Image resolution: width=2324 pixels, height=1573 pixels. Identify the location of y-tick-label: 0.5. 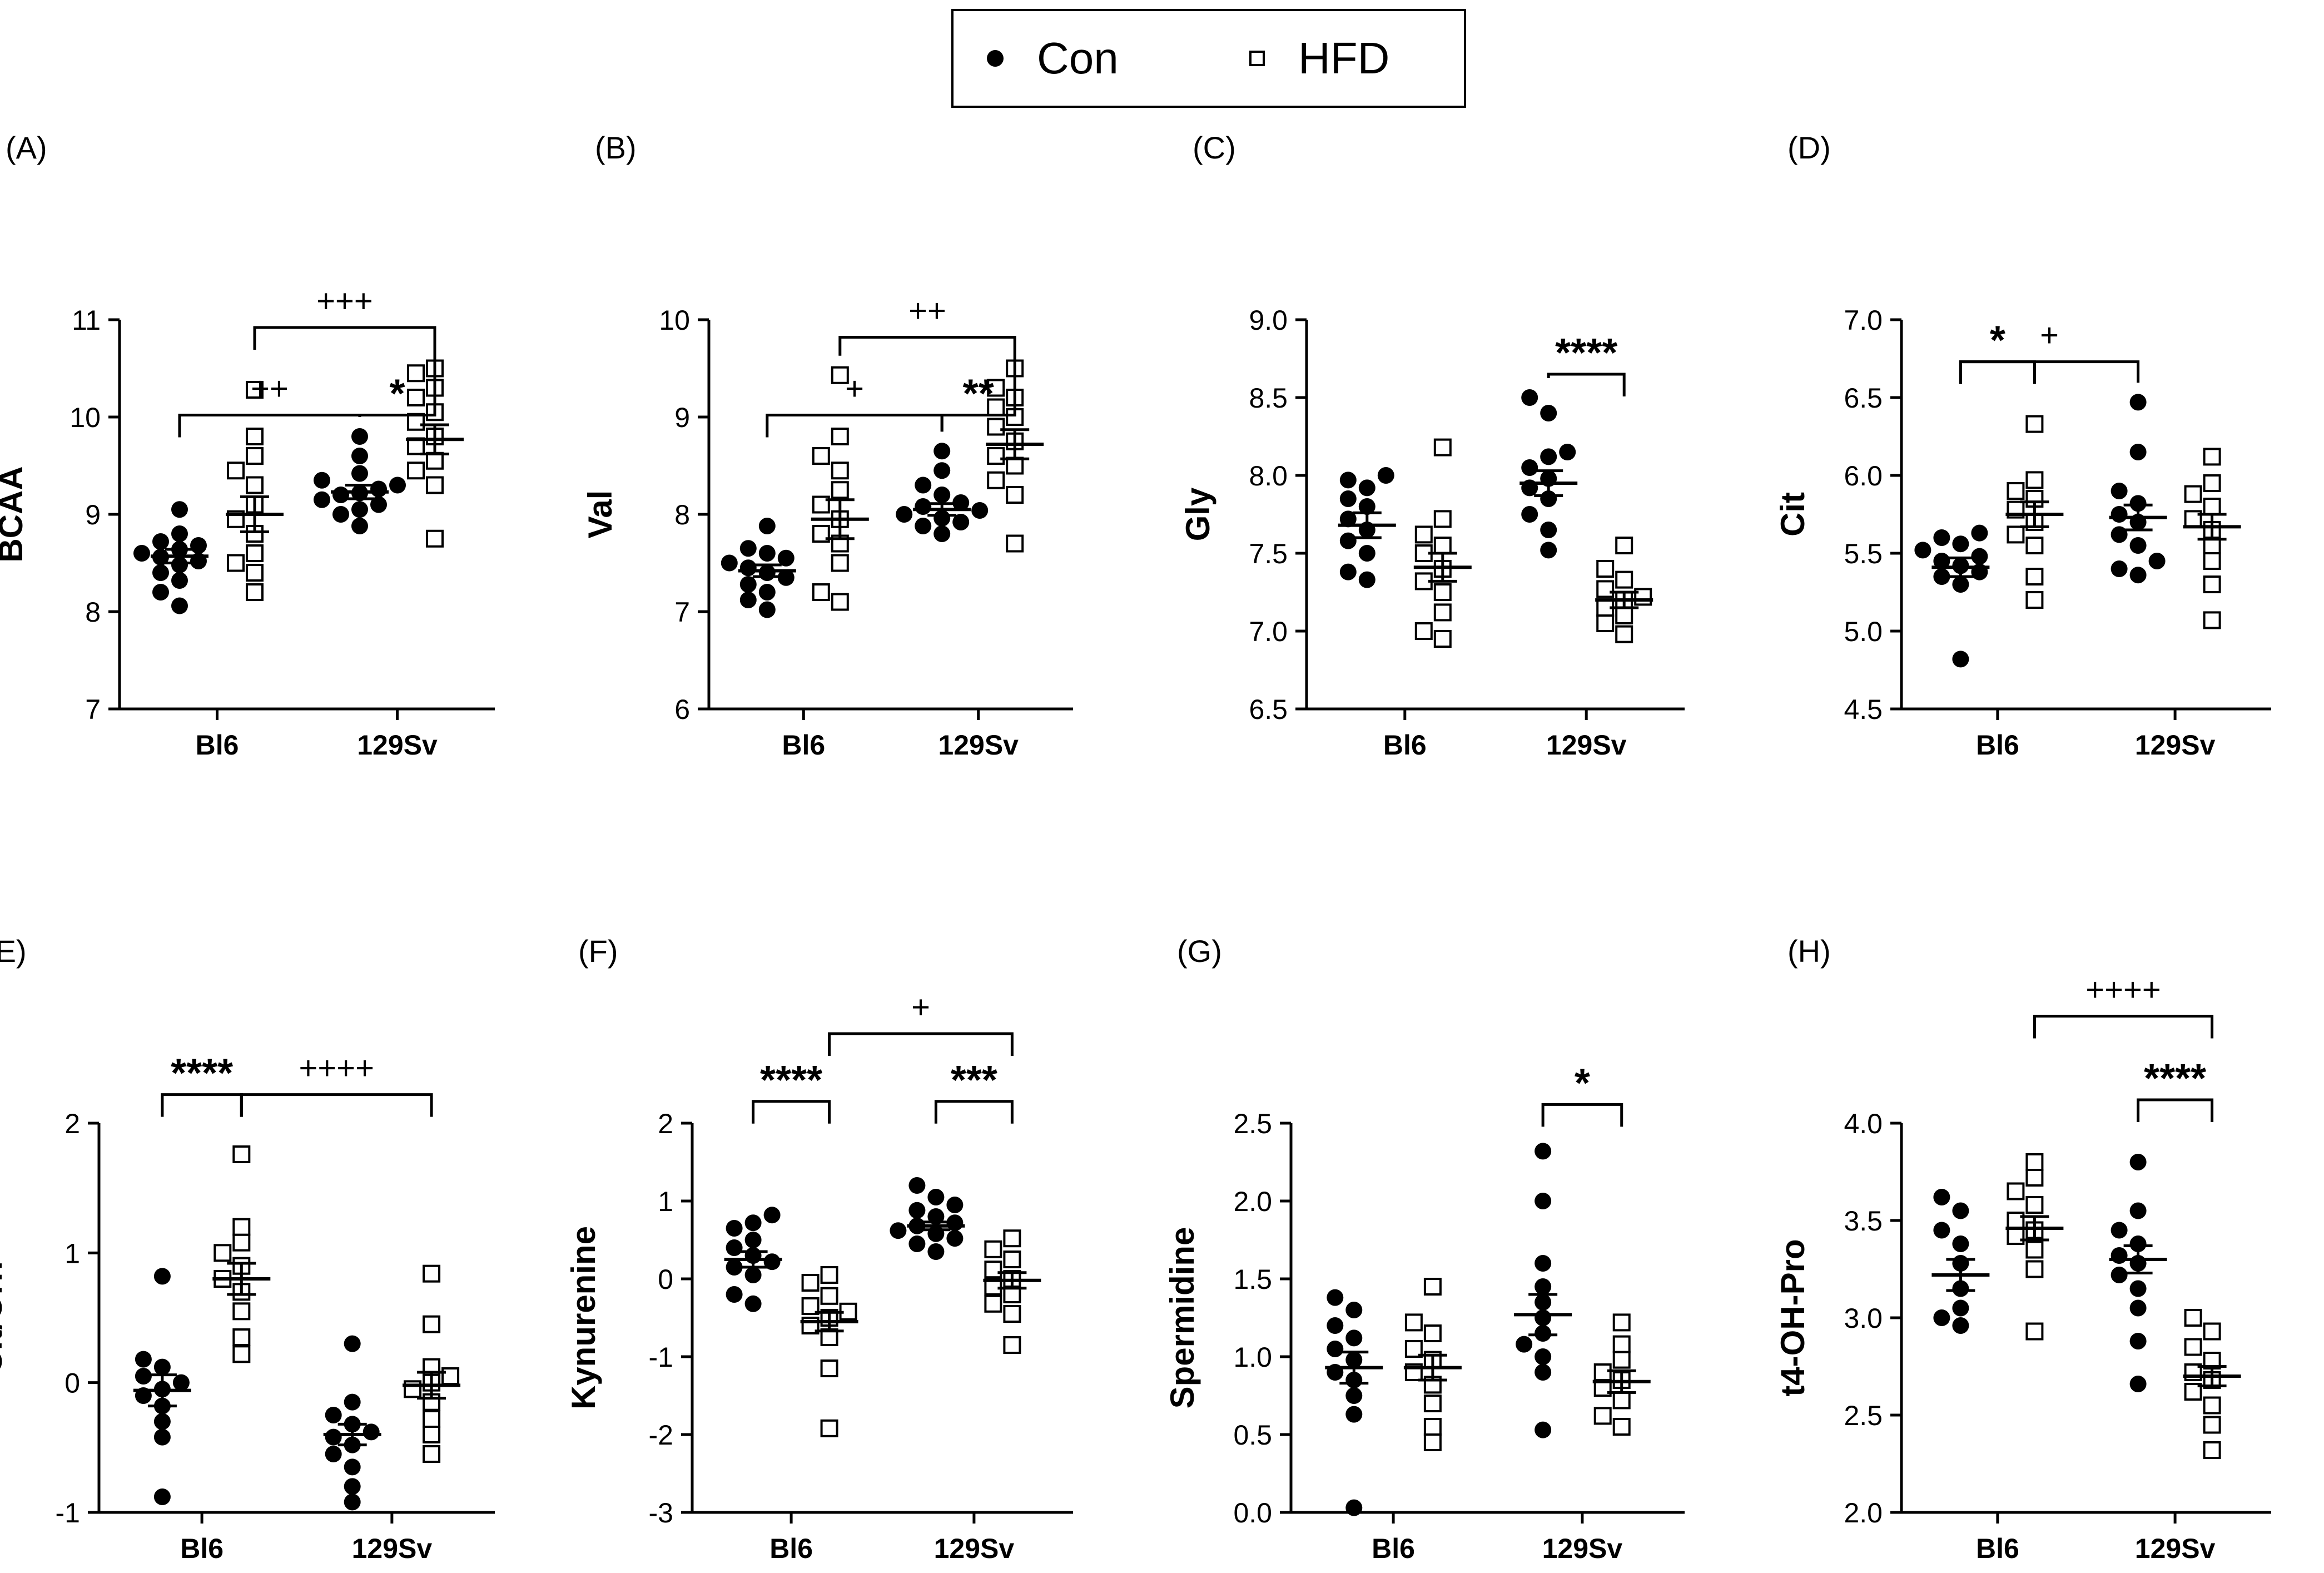
(1253, 1435).